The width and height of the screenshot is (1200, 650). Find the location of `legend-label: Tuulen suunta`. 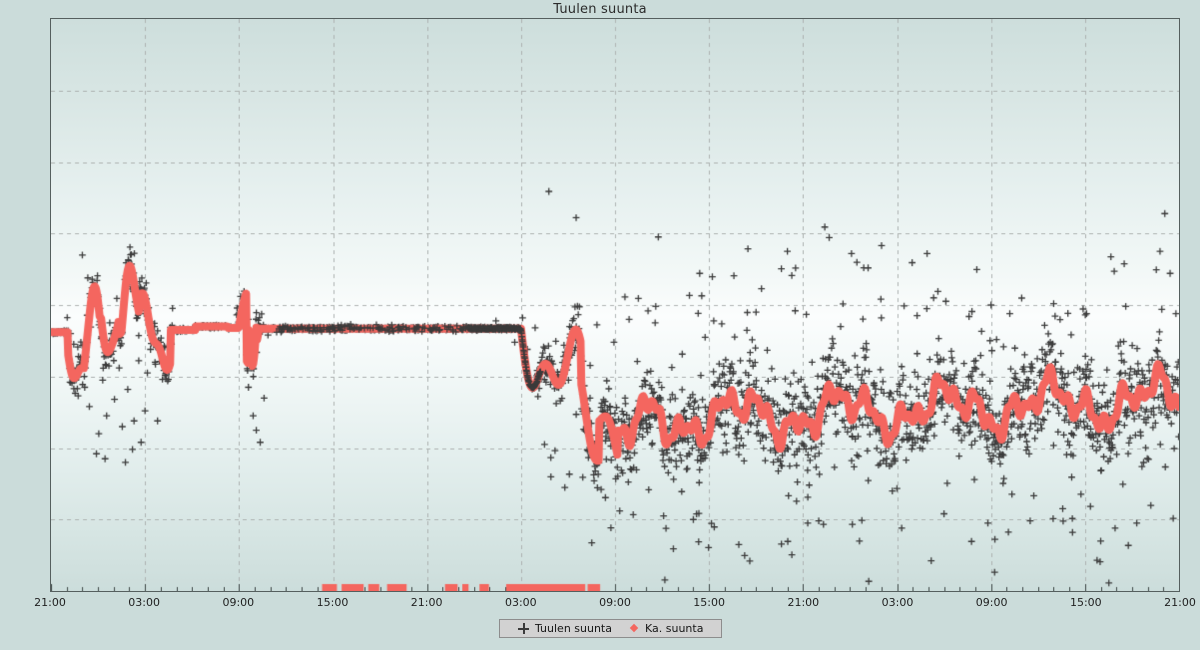

legend-label: Tuulen suunta is located at coordinates (573, 628).